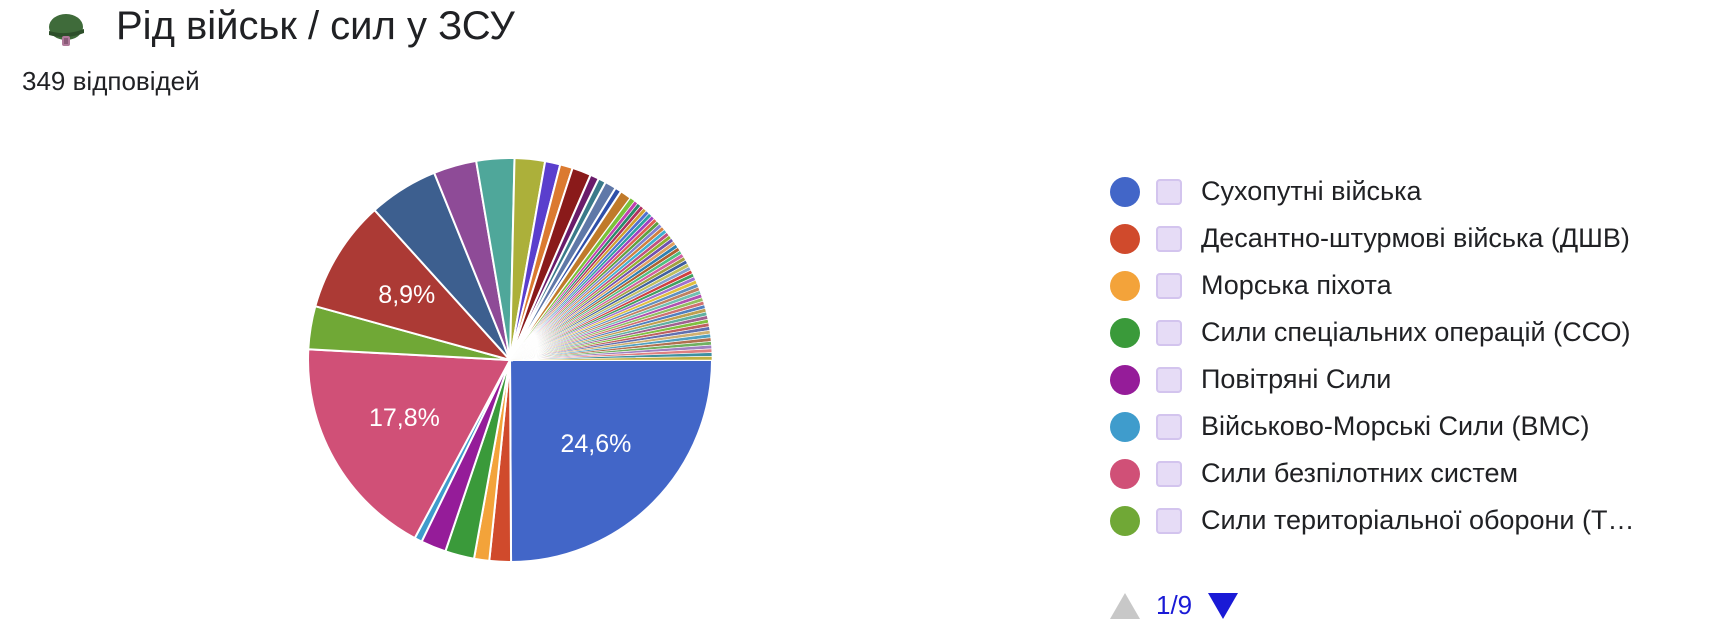 This screenshot has width=1720, height=642. I want to click on arrow-down-icon, so click(1223, 605).